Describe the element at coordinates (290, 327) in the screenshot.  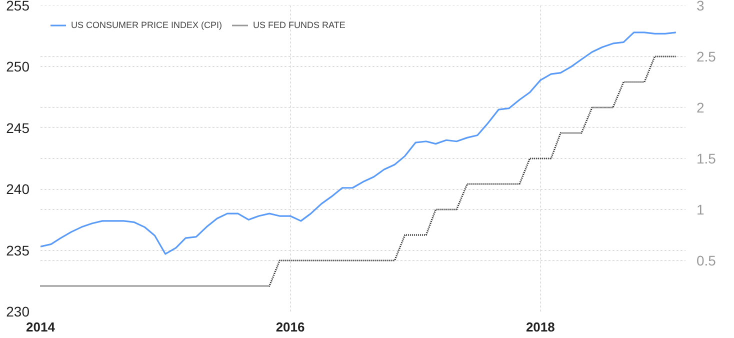
I see `x-tick-label: 2016` at that location.